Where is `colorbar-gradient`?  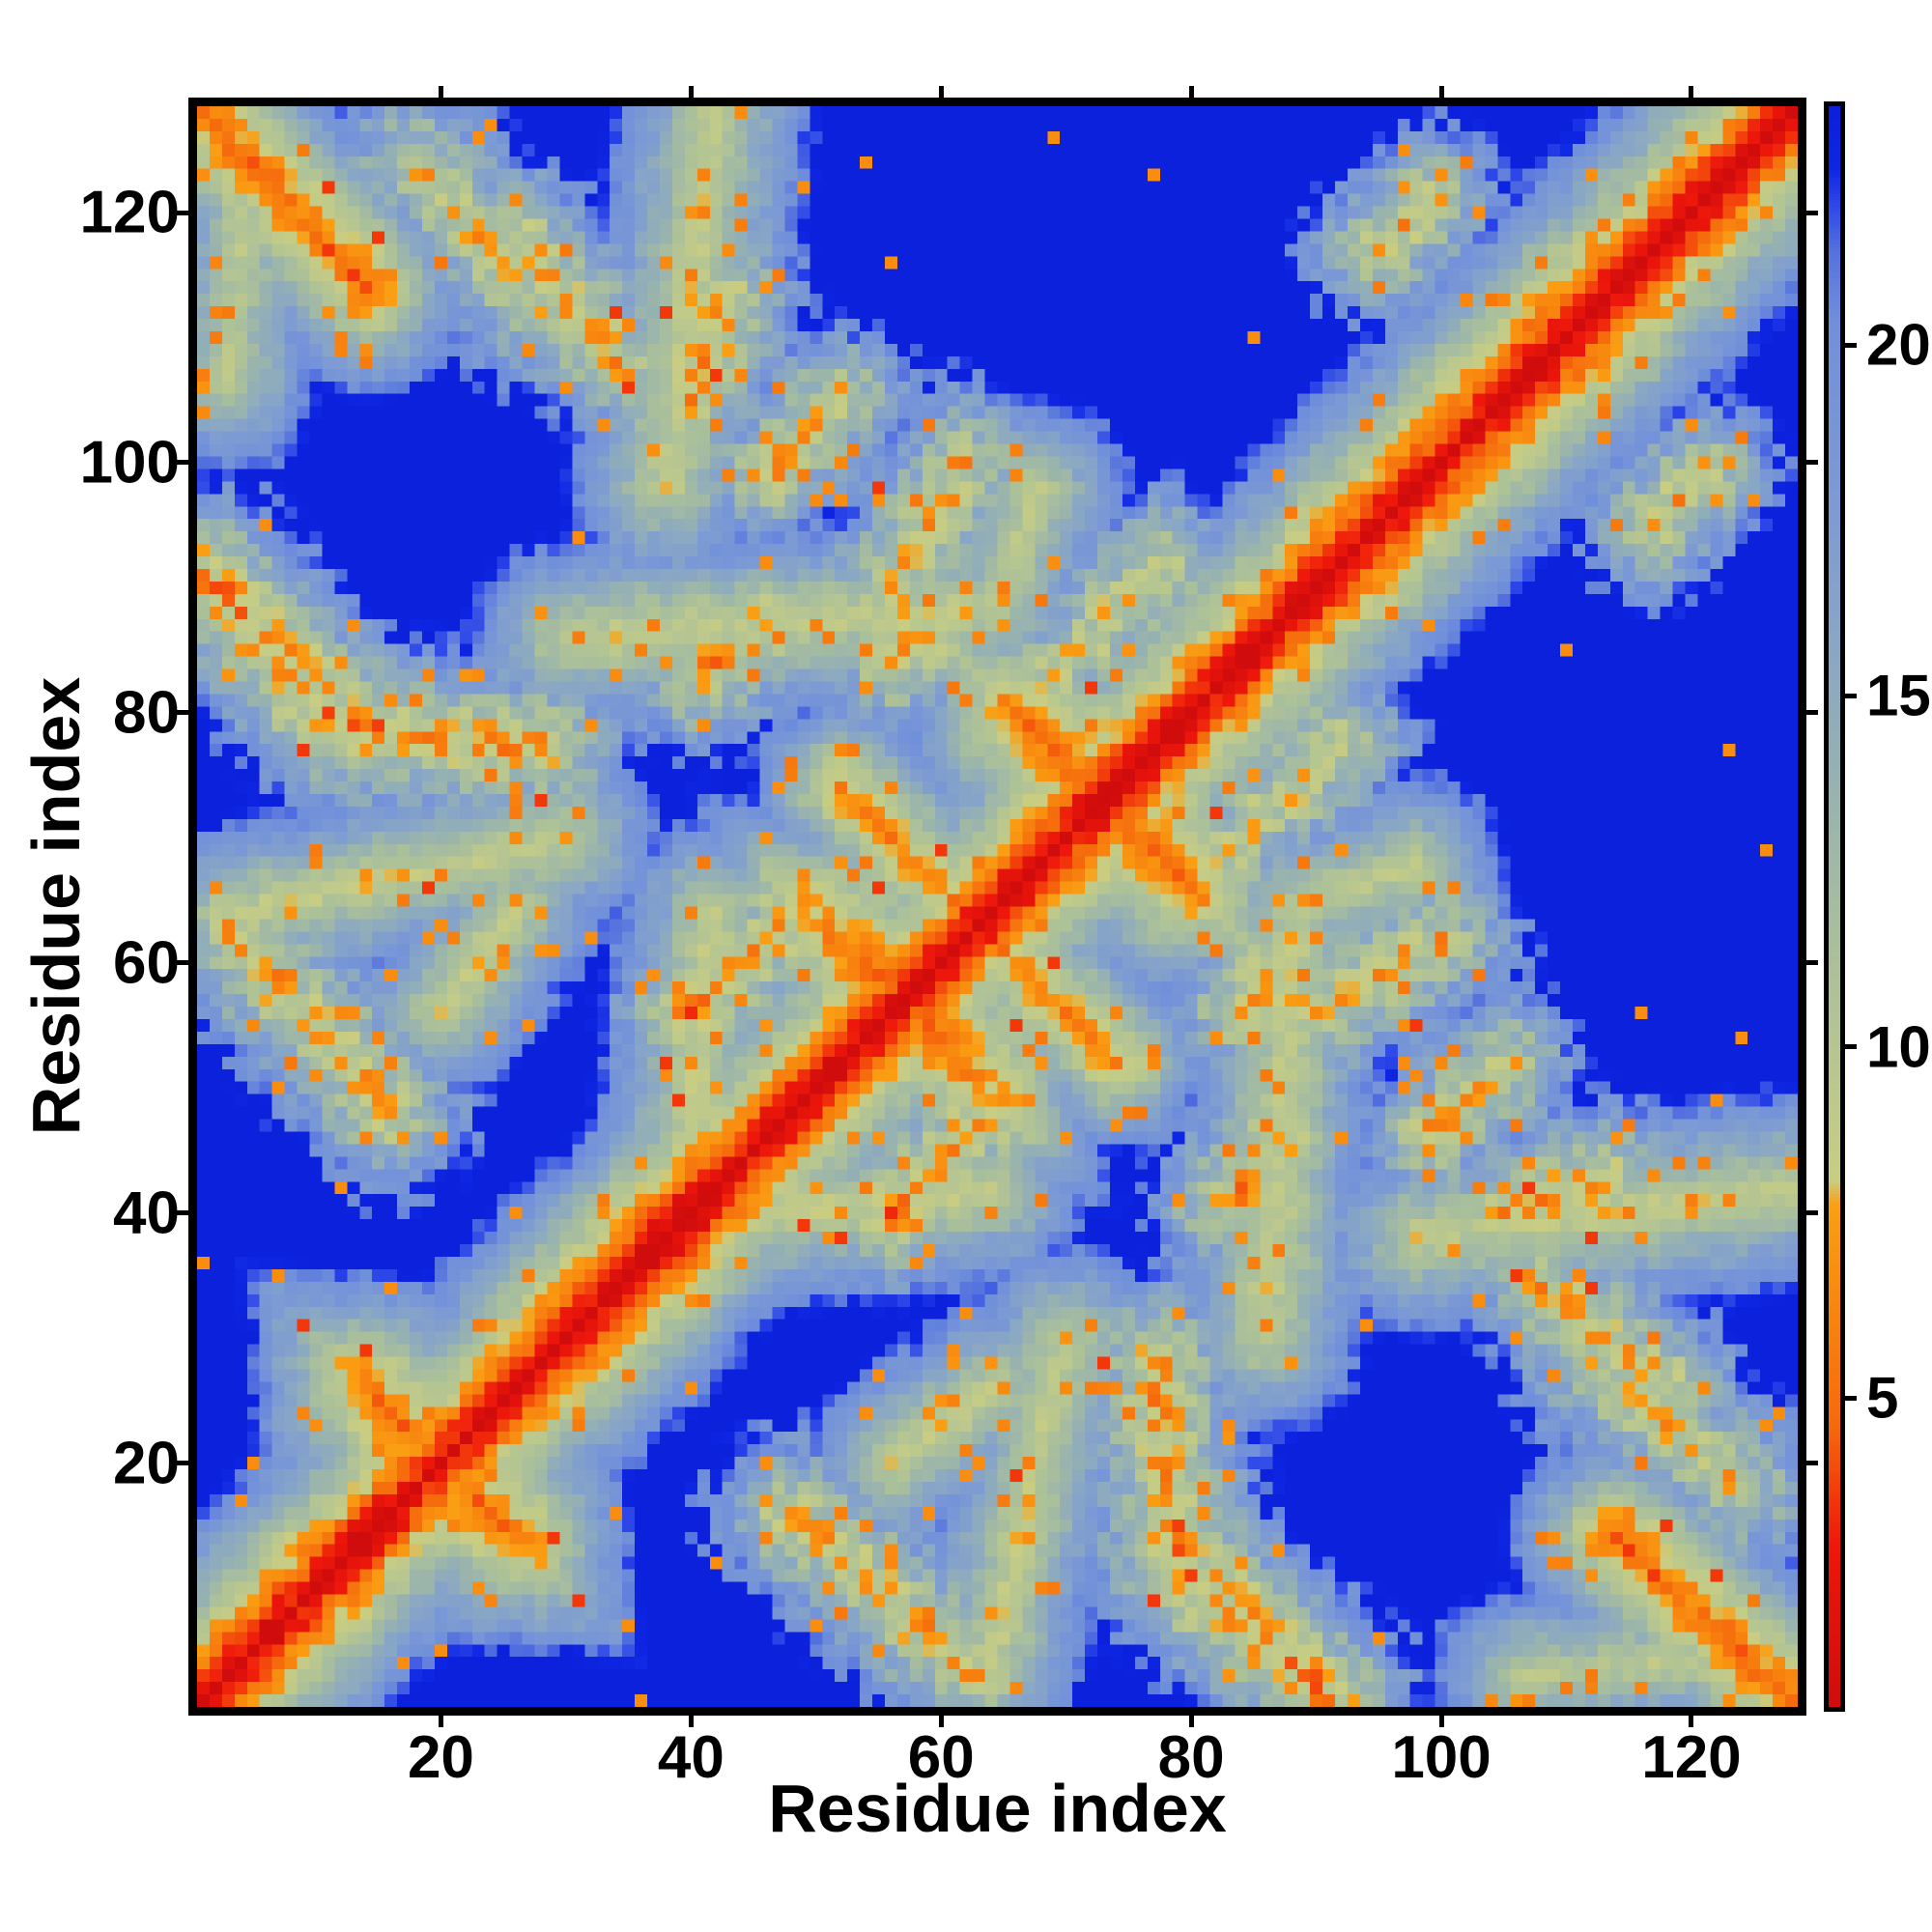
colorbar-gradient is located at coordinates (1834, 906).